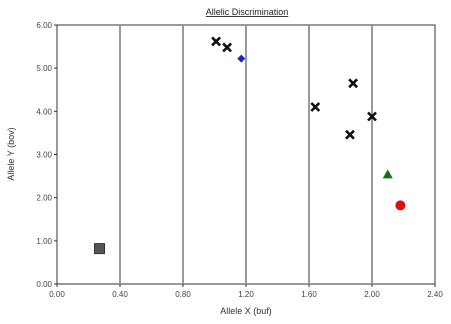 Image resolution: width=451 pixels, height=324 pixels. What do you see at coordinates (183, 294) in the screenshot?
I see `x-tick-label: 0.80` at bounding box center [183, 294].